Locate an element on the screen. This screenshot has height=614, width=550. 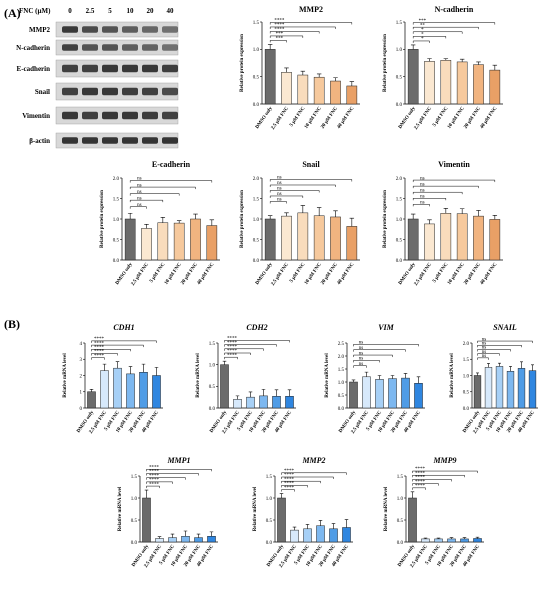
panel-label-a: (A) is located at coordinates (12, 13).